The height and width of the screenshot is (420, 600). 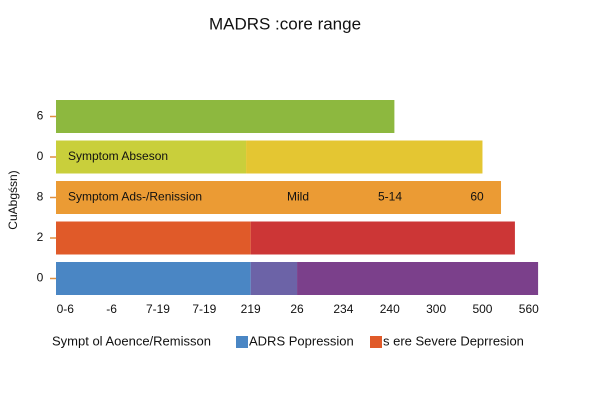 What do you see at coordinates (66, 309) in the screenshot?
I see `x-tick-label: 0-6` at bounding box center [66, 309].